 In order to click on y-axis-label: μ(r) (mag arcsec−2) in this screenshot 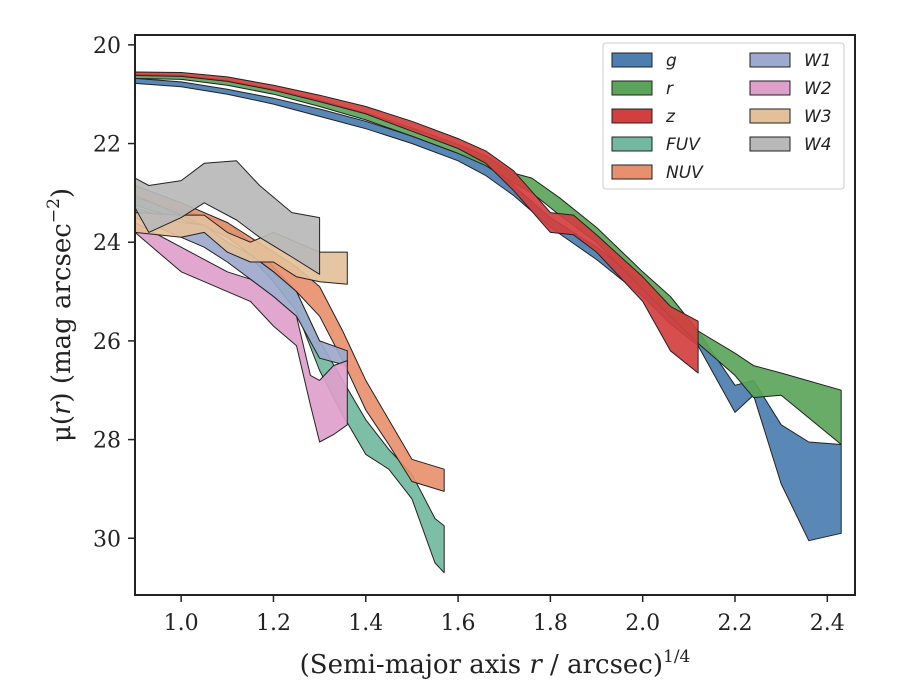, I will do `click(60, 315)`.